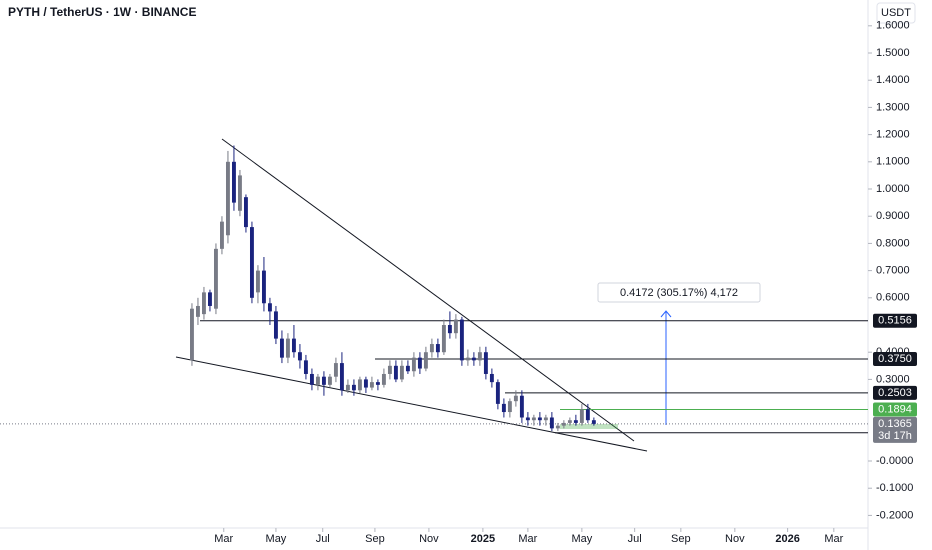 The image size is (932, 550). What do you see at coordinates (589, 426) in the screenshot?
I see `range-box` at bounding box center [589, 426].